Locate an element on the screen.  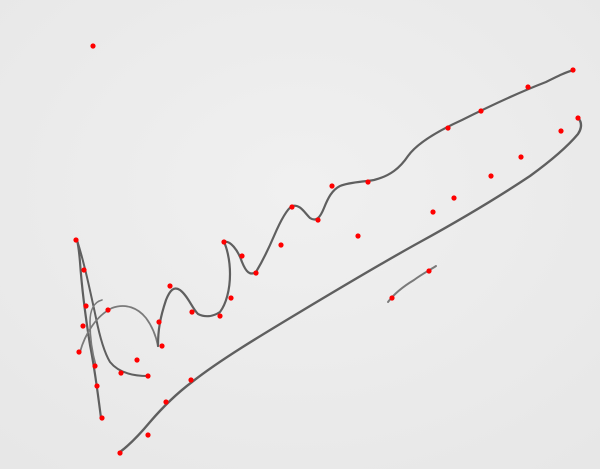
signature-stroke-a-right is located at coordinates (112, 308).